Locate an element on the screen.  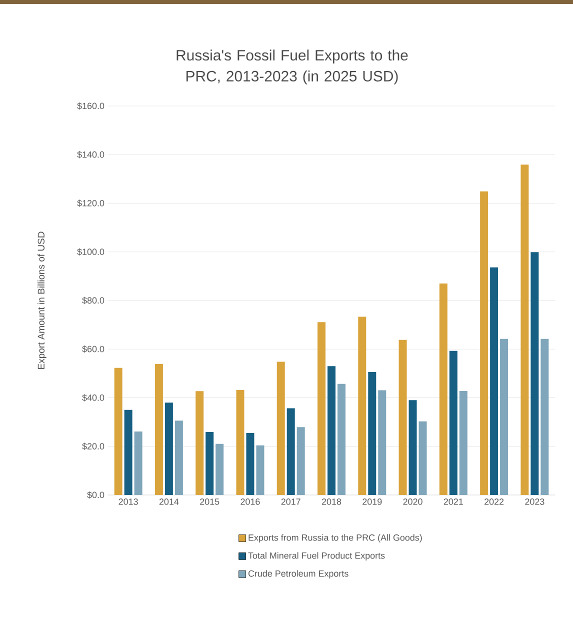
y-tick-label: $120.0 is located at coordinates (90, 203).